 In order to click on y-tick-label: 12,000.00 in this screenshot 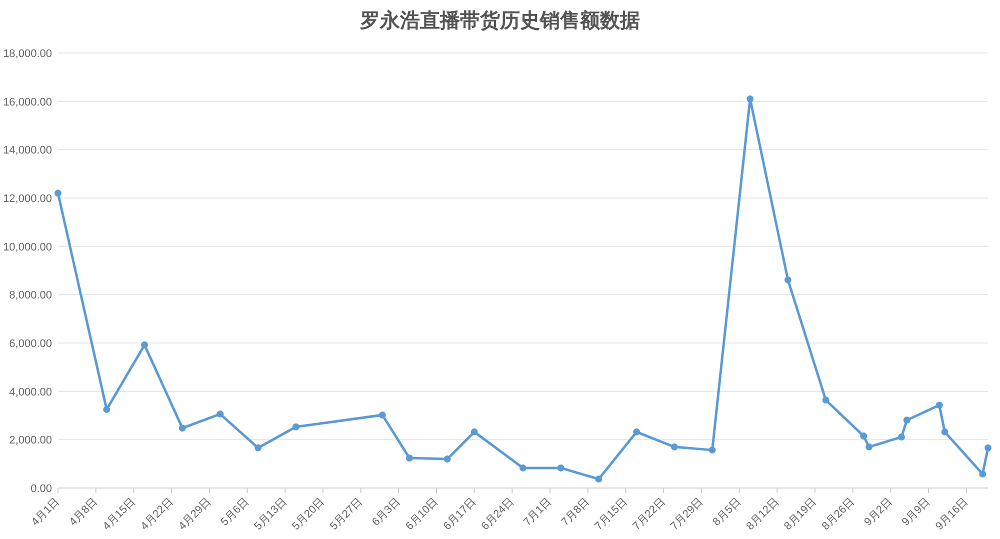, I will do `click(27, 199)`.